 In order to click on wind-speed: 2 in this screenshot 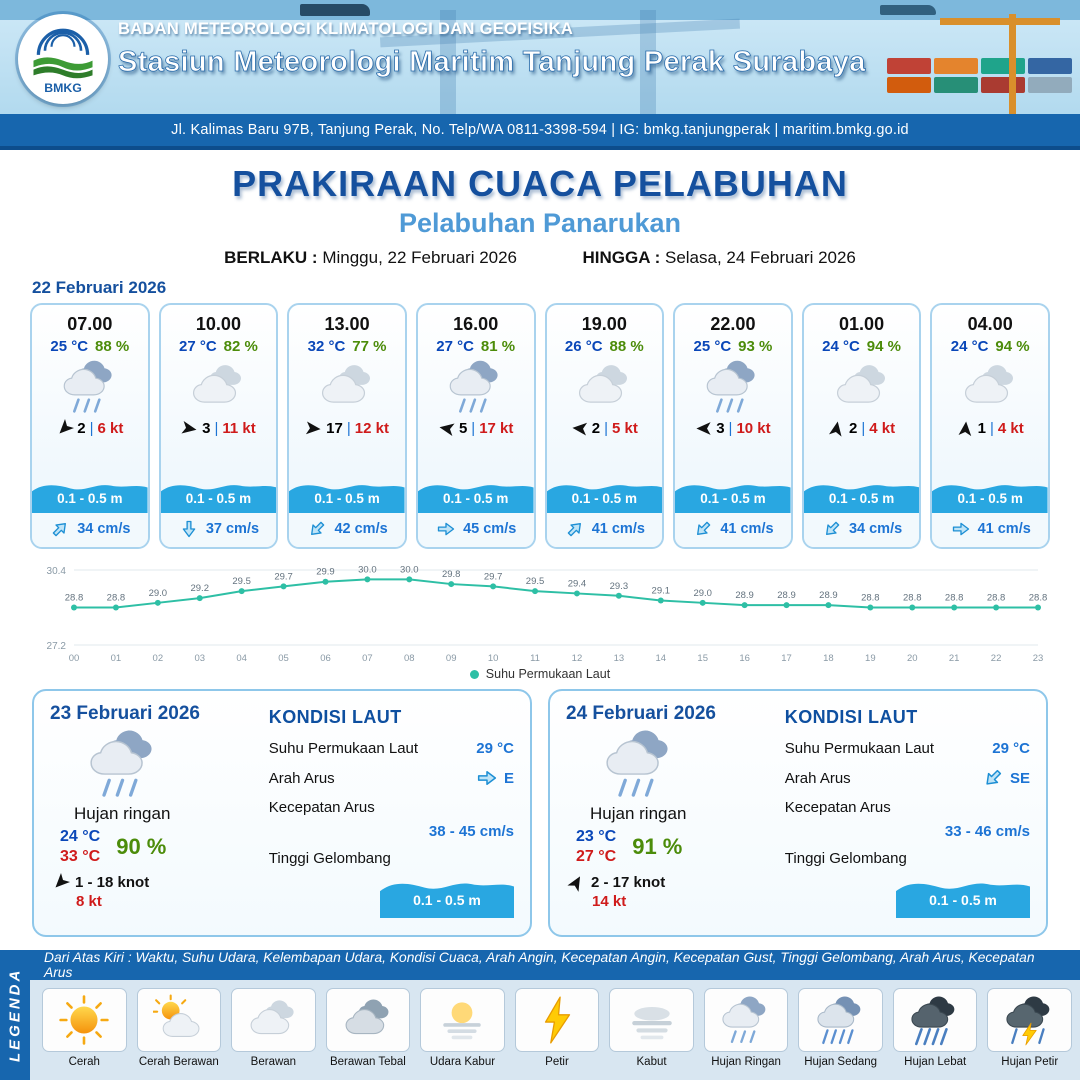, I will do `click(596, 428)`.